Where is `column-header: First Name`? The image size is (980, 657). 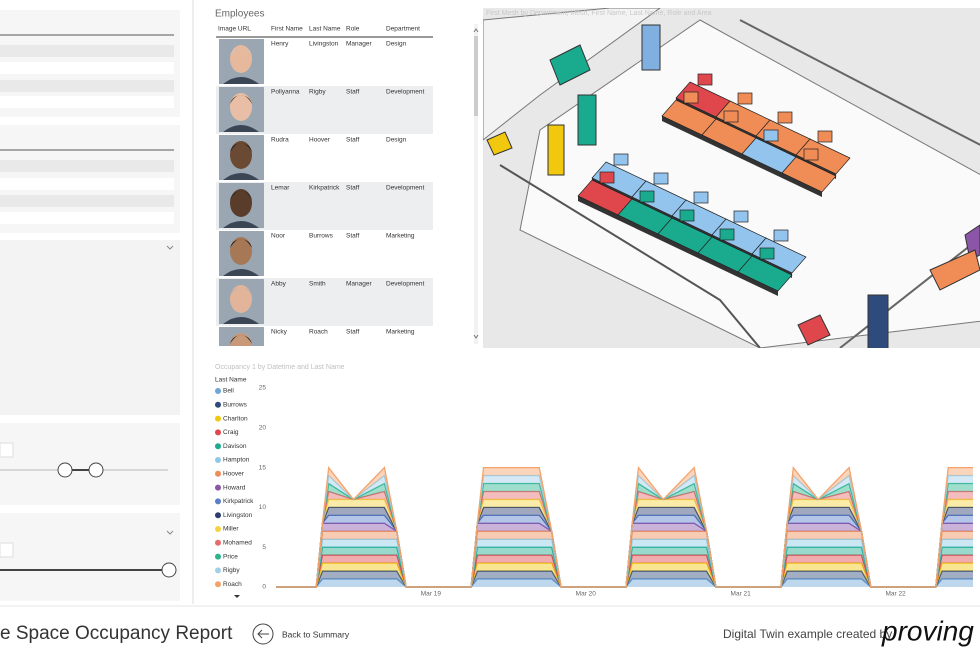
column-header: First Name is located at coordinates (287, 29).